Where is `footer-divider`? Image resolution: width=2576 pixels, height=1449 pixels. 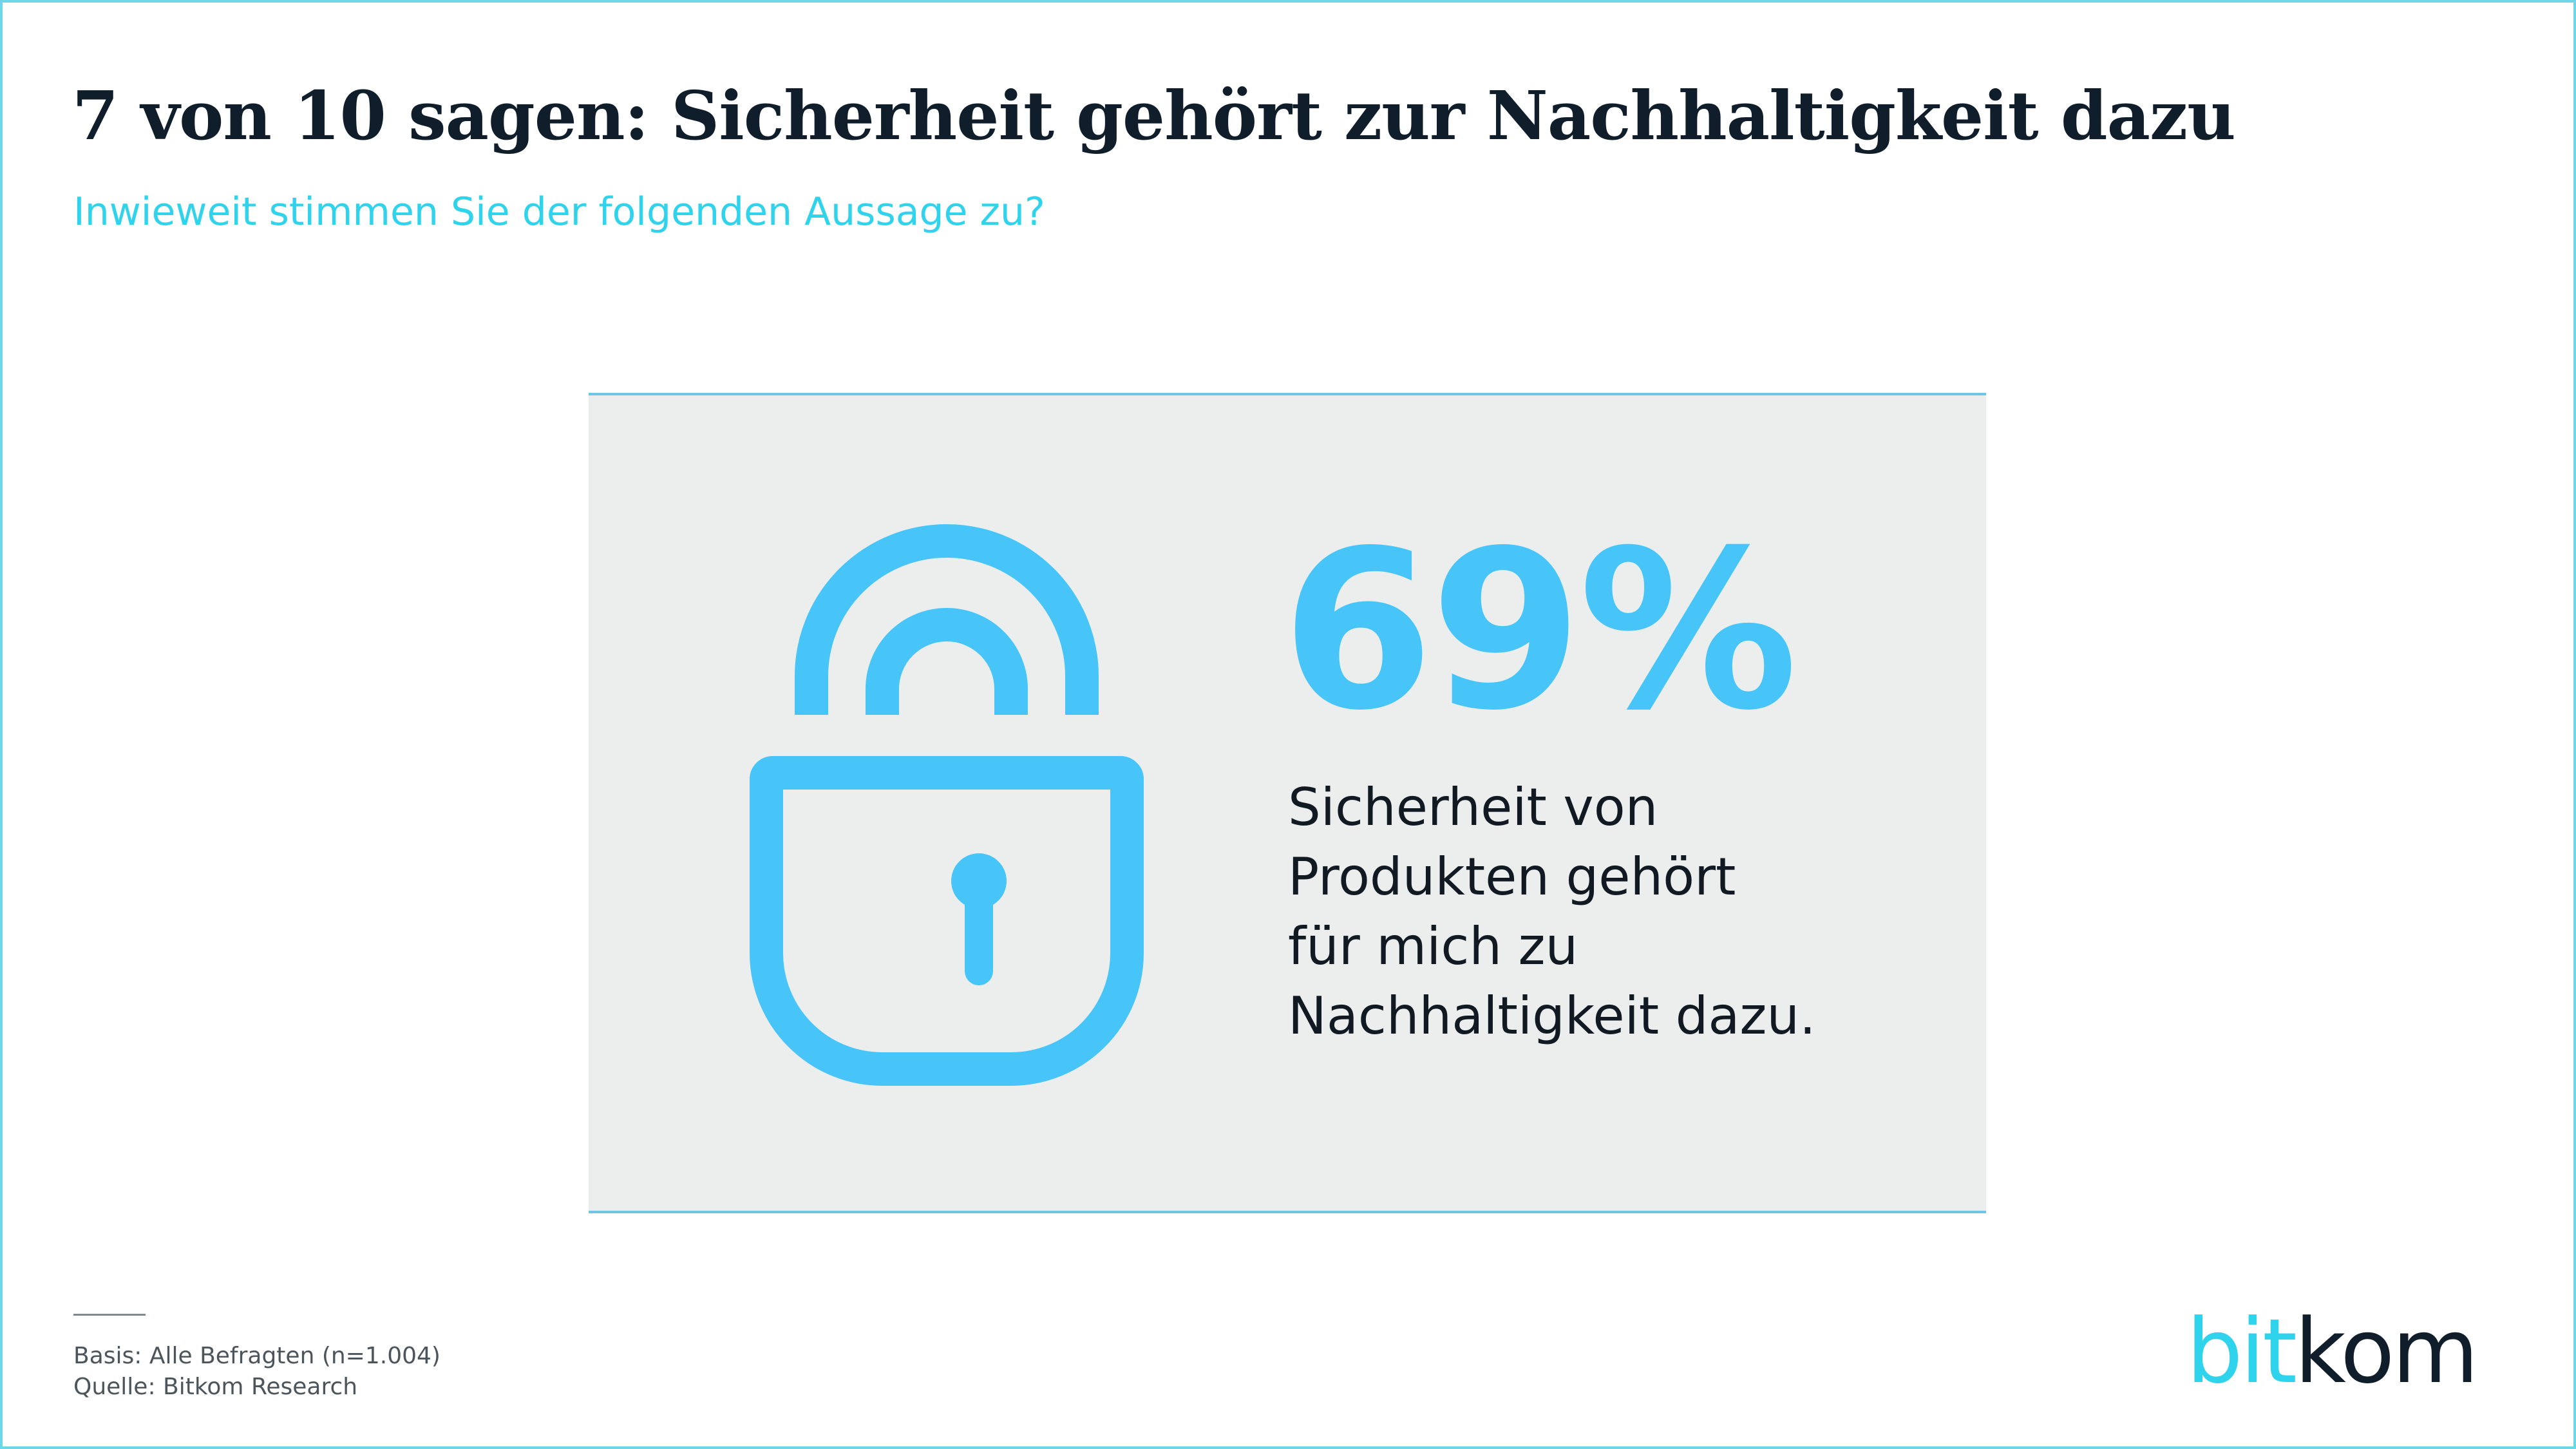
footer-divider is located at coordinates (109, 1315).